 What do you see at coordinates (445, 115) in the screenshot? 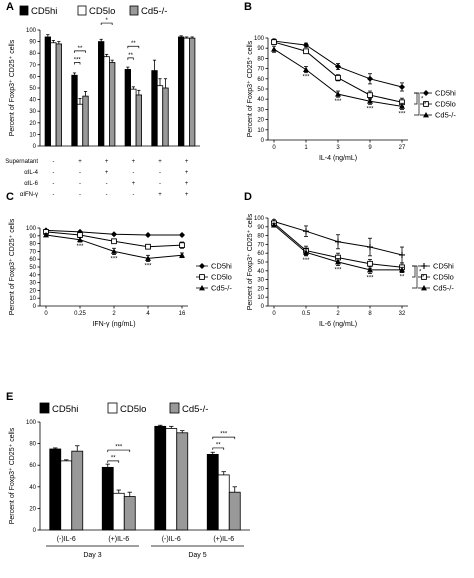
I see `p1-legend-label-2: Cd5-/-` at bounding box center [445, 115].